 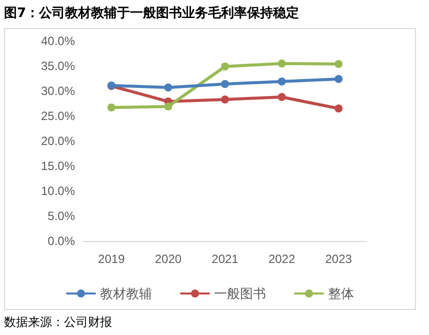 What do you see at coordinates (58, 66) in the screenshot?
I see `y-tick-label: 35.0%` at bounding box center [58, 66].